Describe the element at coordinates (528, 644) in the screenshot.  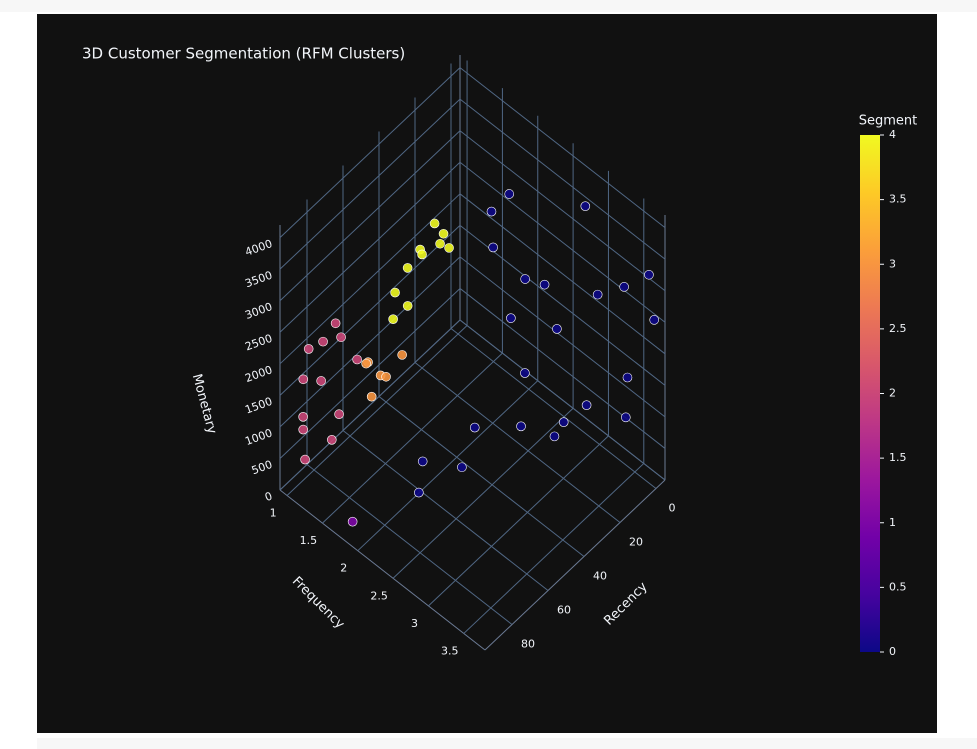
I see `x-tick-label: 80` at that location.